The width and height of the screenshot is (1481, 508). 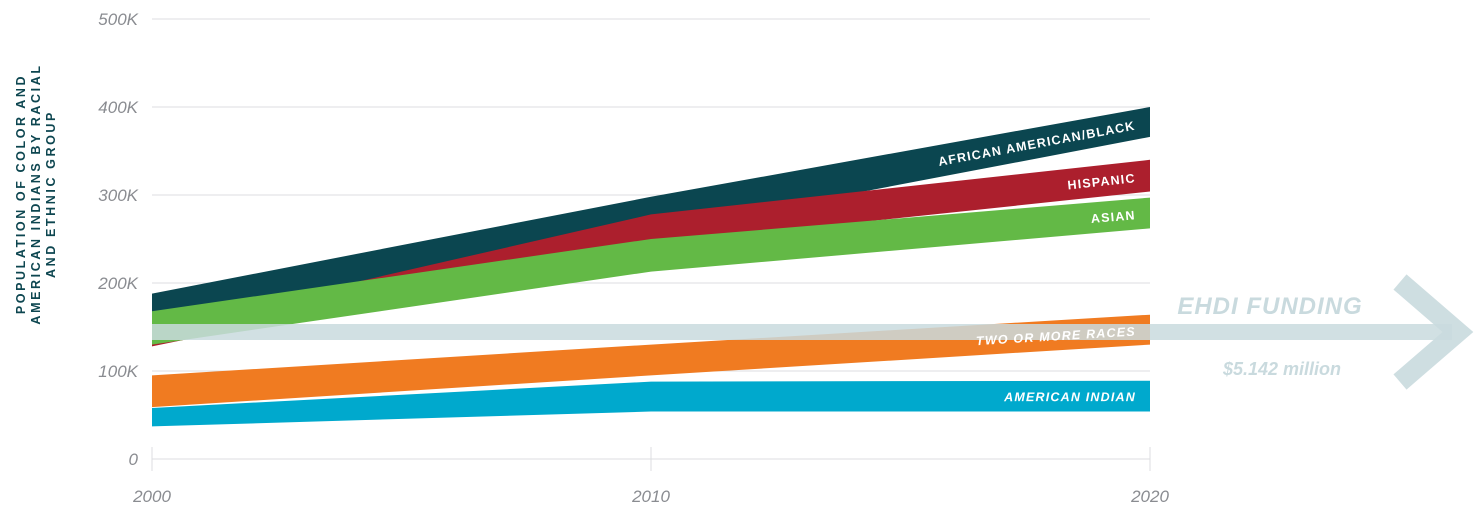 What do you see at coordinates (118, 195) in the screenshot?
I see `y-tick-label: 300K` at bounding box center [118, 195].